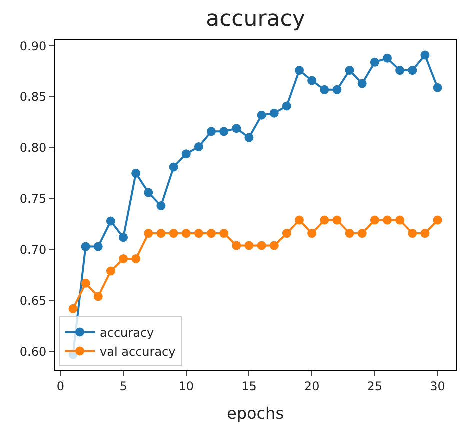 Image resolution: width=465 pixels, height=428 pixels. I want to click on legend-label: accuracy, so click(127, 333).